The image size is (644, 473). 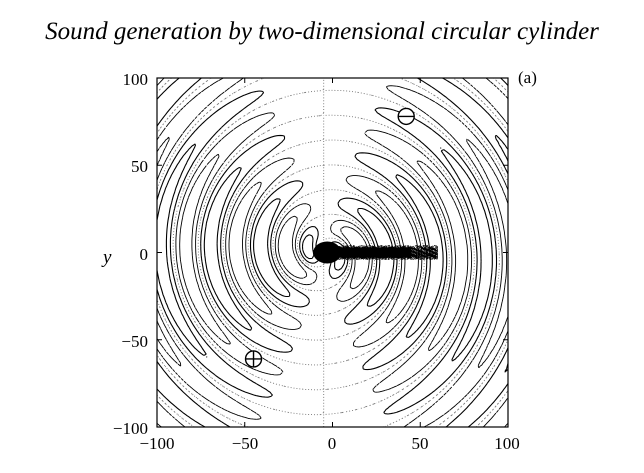 I want to click on wake-core, so click(x=372, y=252).